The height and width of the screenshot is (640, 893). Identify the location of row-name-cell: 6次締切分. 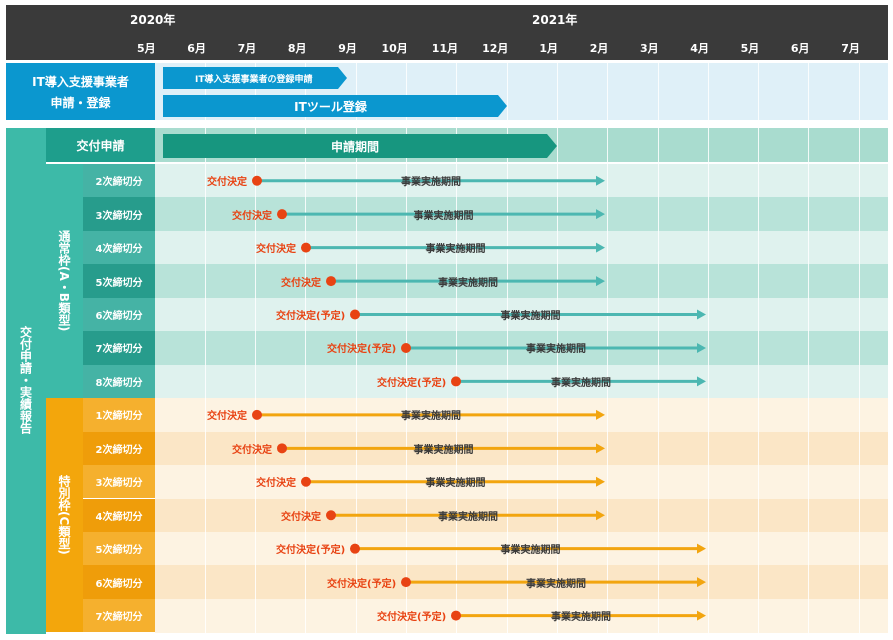
(119, 582).